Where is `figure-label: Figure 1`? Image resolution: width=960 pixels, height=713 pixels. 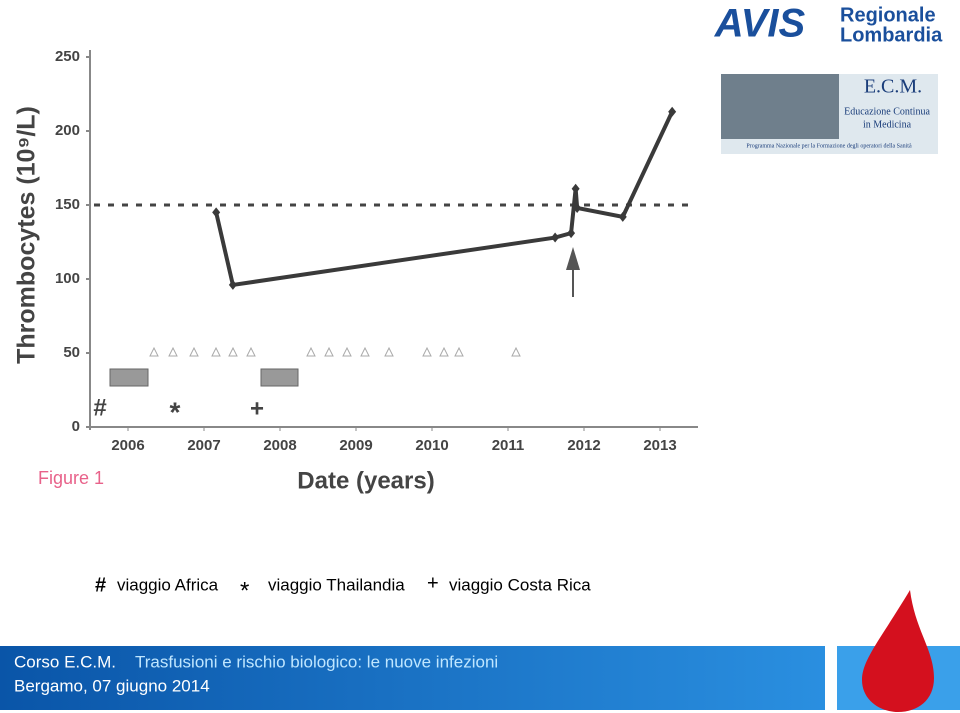 figure-label: Figure 1 is located at coordinates (71, 478).